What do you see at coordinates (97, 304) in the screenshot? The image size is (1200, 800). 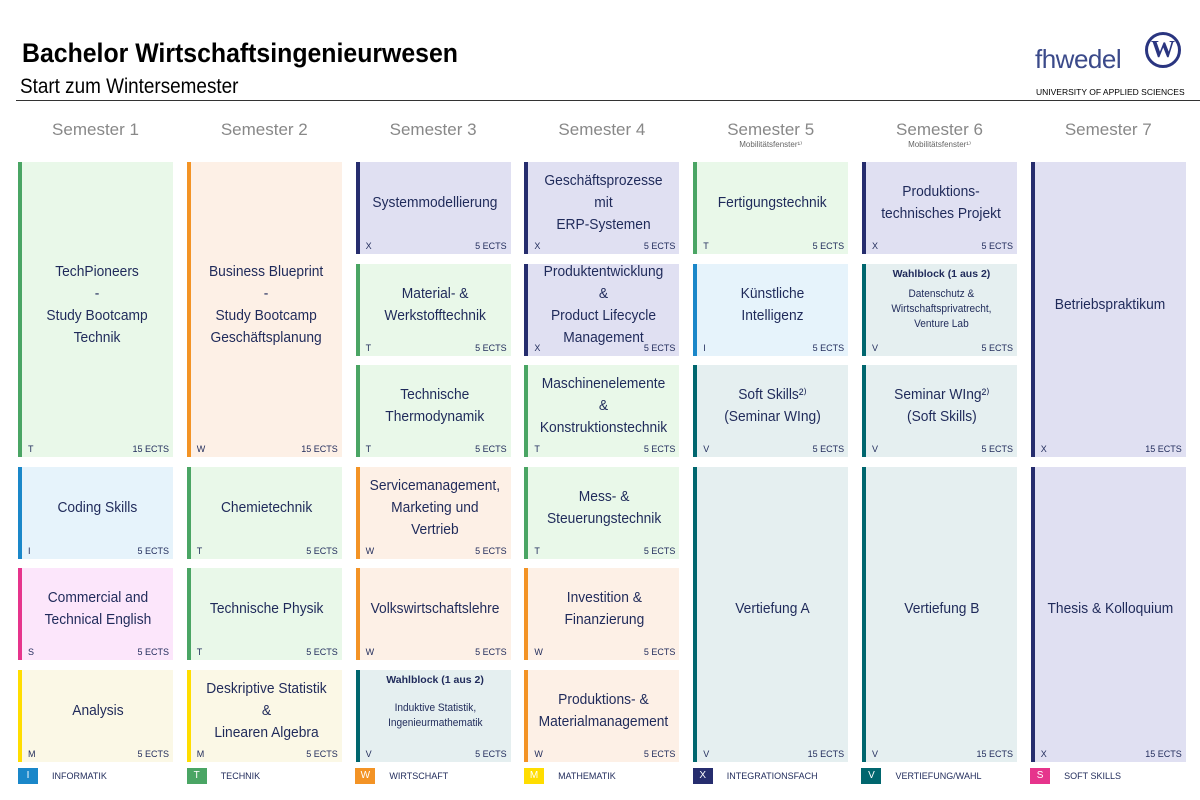 I see `module-title: TechPioneers - Study Bootcamp Technik` at bounding box center [97, 304].